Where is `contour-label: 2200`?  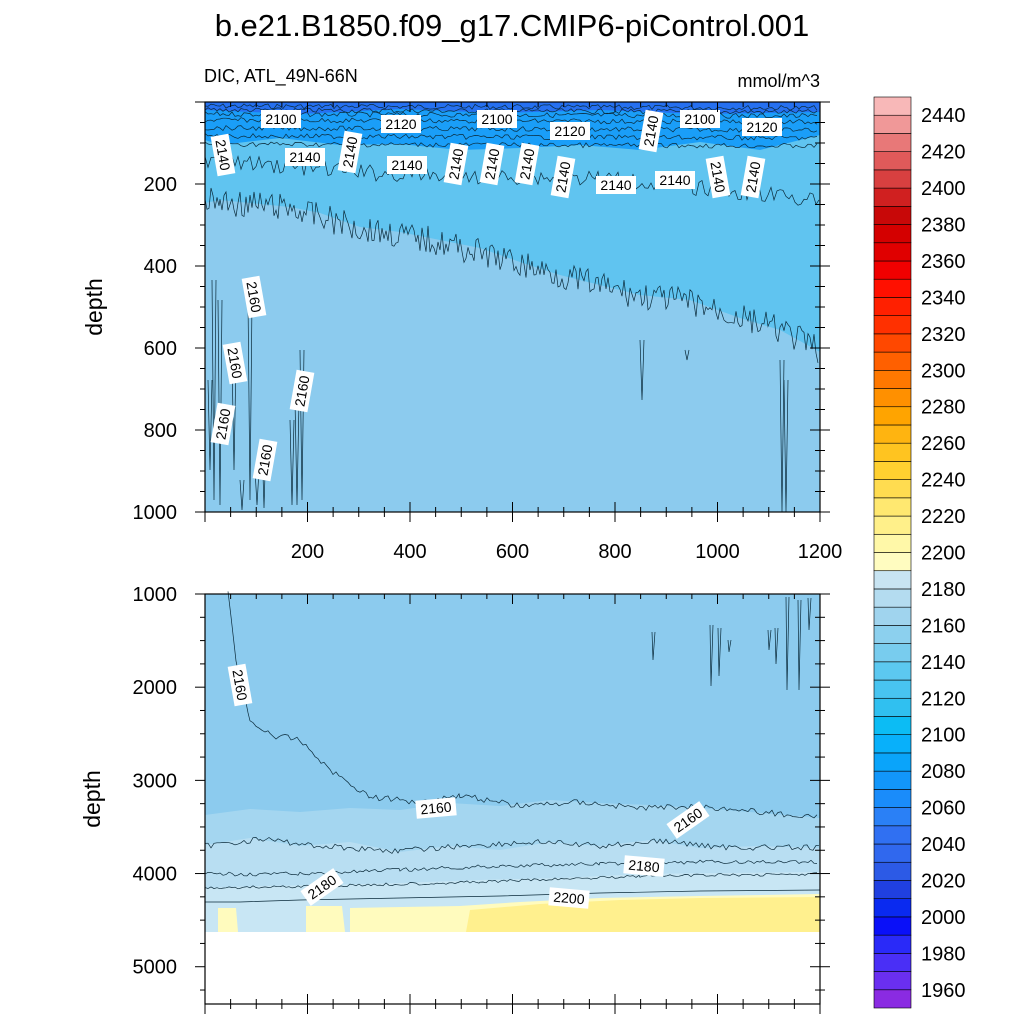 contour-label: 2200 is located at coordinates (569, 898).